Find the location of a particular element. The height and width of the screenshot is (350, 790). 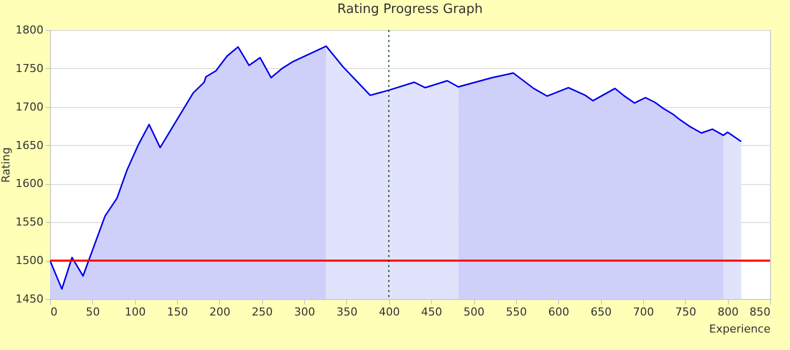

x-tick-label: 600 is located at coordinates (559, 312).